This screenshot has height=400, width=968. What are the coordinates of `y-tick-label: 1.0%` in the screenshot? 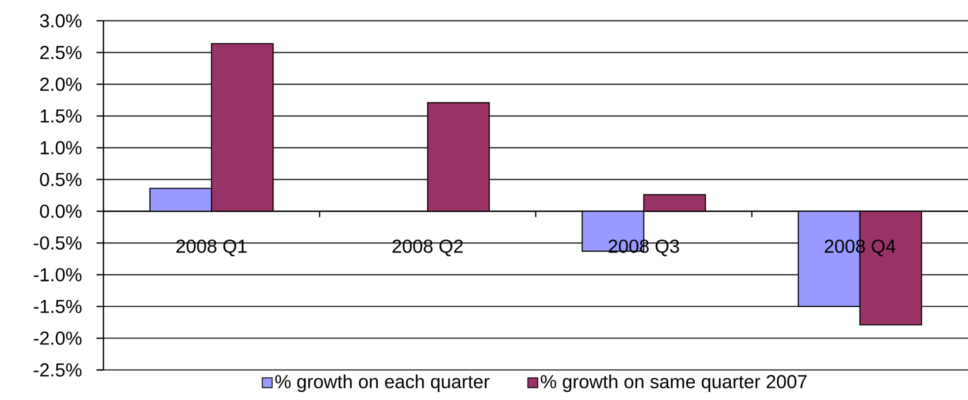 It's located at (61, 148).